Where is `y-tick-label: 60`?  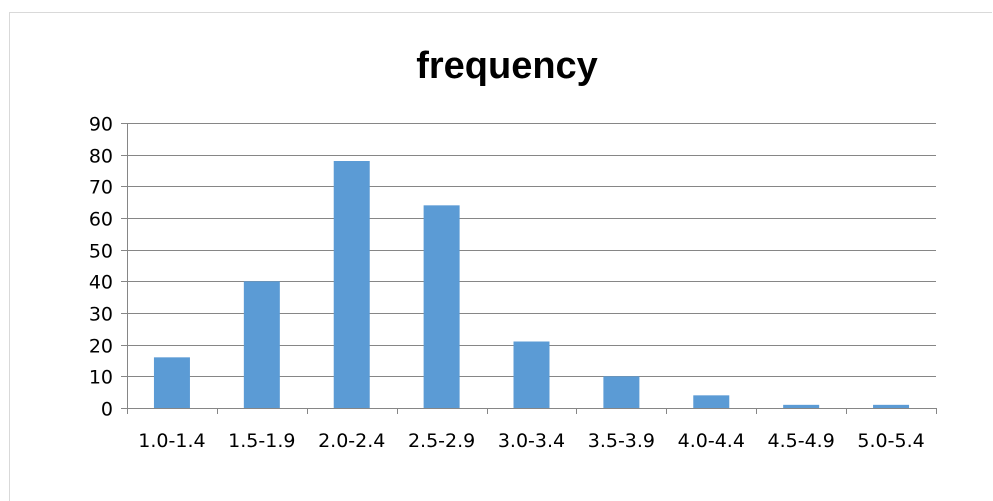
y-tick-label: 60 is located at coordinates (101, 220).